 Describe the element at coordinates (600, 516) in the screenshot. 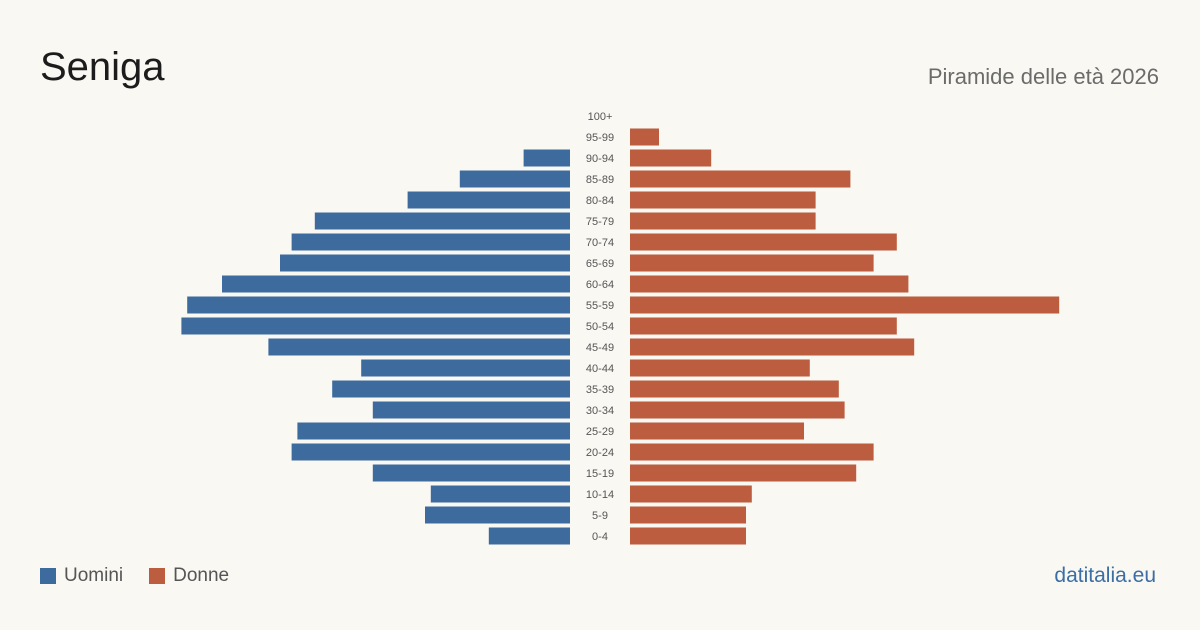

I see `age-group-label-5-9: 5-9` at that location.